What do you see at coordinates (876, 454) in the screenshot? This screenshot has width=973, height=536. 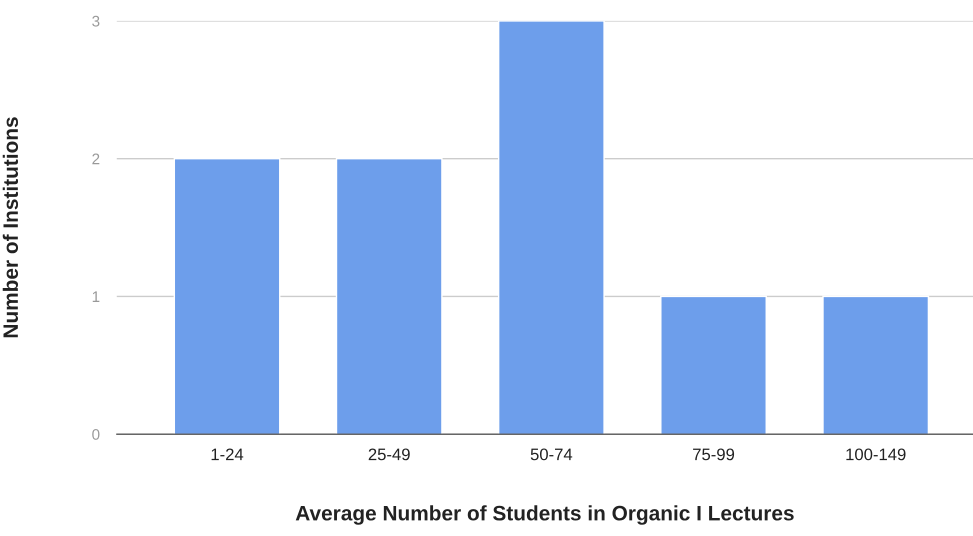 I see `x-tick-label: 100-149` at bounding box center [876, 454].